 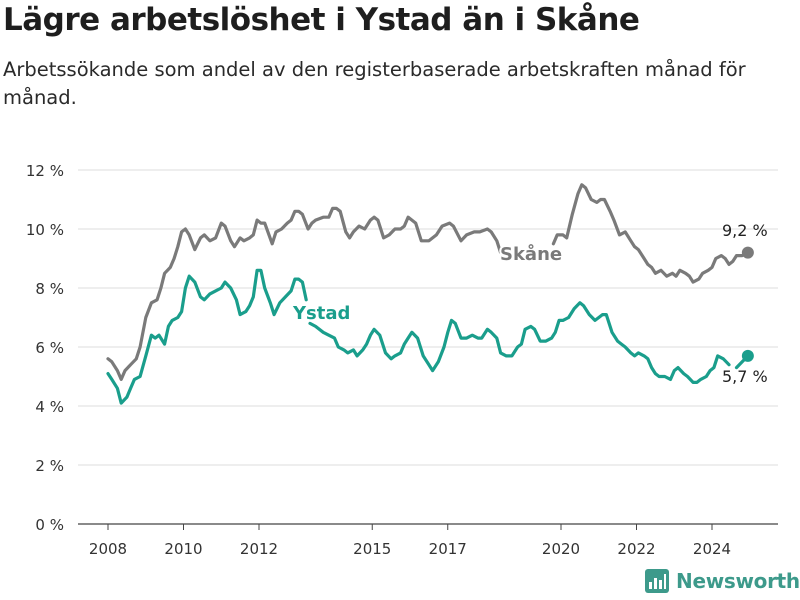 I want to click on series-label-ystad: Ystad, so click(x=321, y=313).